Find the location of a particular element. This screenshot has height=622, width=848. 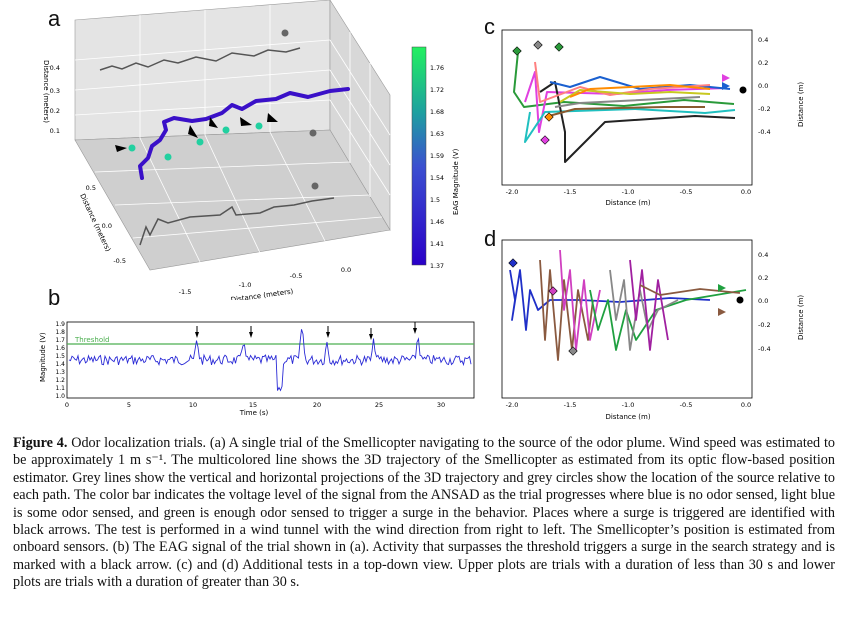

source-circle-floor is located at coordinates (315, 186).